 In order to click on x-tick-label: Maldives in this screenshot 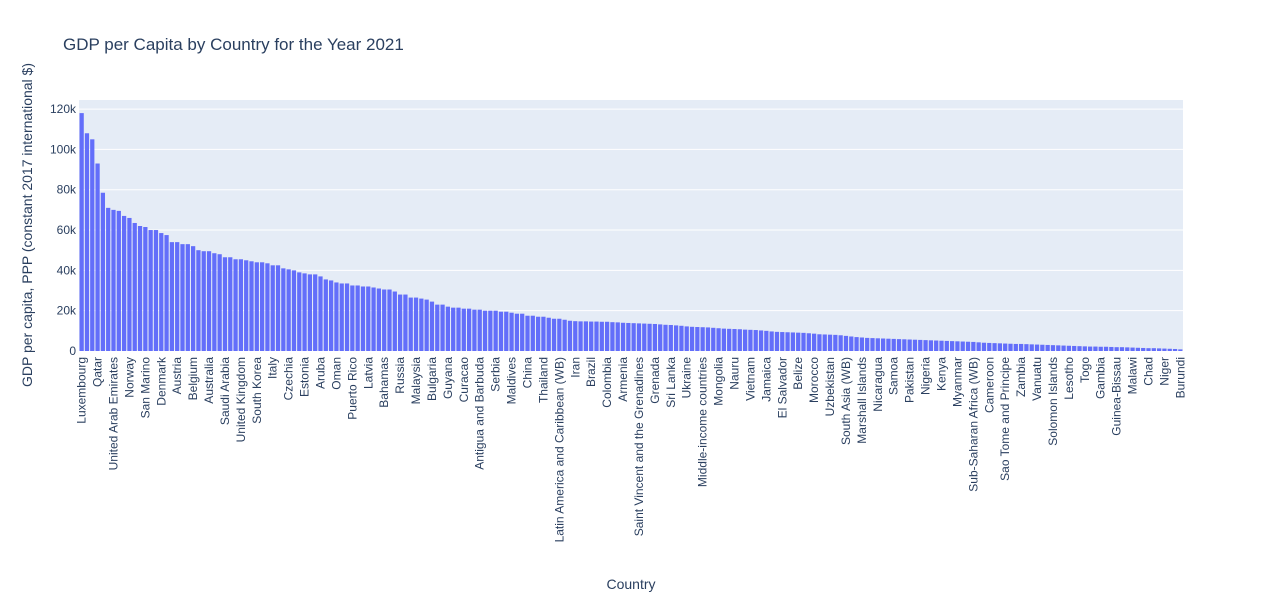, I will do `click(512, 380)`.